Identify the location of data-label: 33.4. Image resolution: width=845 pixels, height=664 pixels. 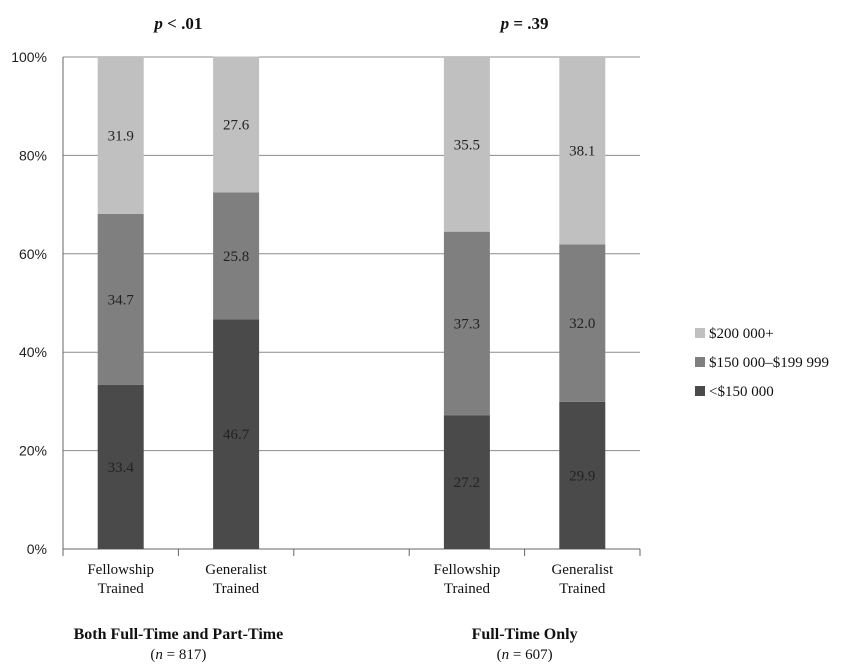
(121, 468).